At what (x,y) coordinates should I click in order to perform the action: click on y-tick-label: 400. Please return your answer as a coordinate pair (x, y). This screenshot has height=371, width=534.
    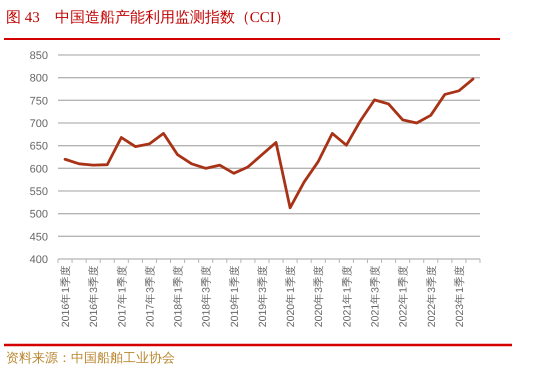
    Looking at the image, I should click on (39, 260).